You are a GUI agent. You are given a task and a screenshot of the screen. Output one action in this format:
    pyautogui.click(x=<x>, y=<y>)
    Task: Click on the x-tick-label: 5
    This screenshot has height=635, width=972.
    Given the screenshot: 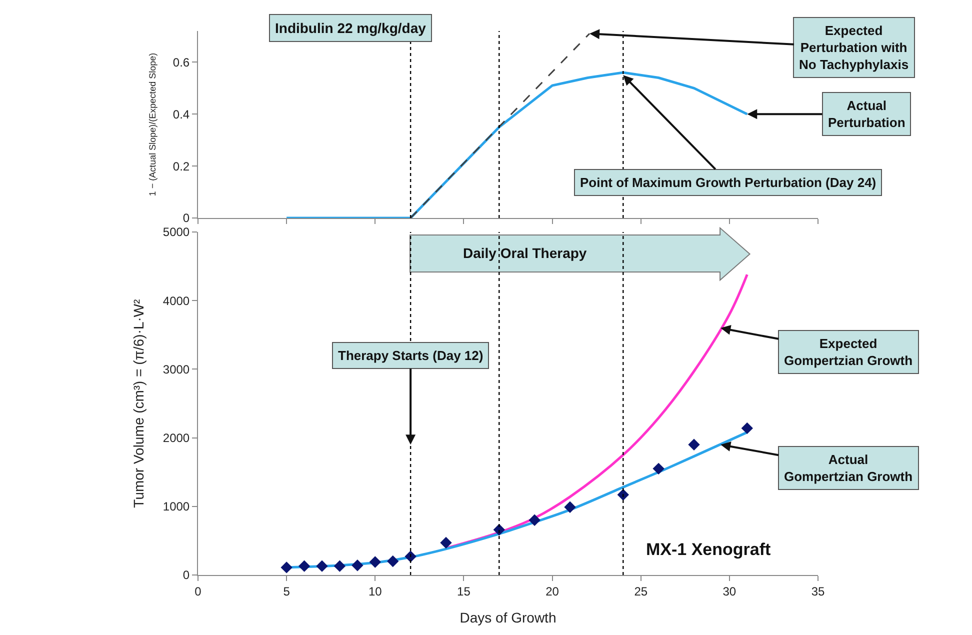 What is the action you would take?
    pyautogui.click(x=286, y=591)
    